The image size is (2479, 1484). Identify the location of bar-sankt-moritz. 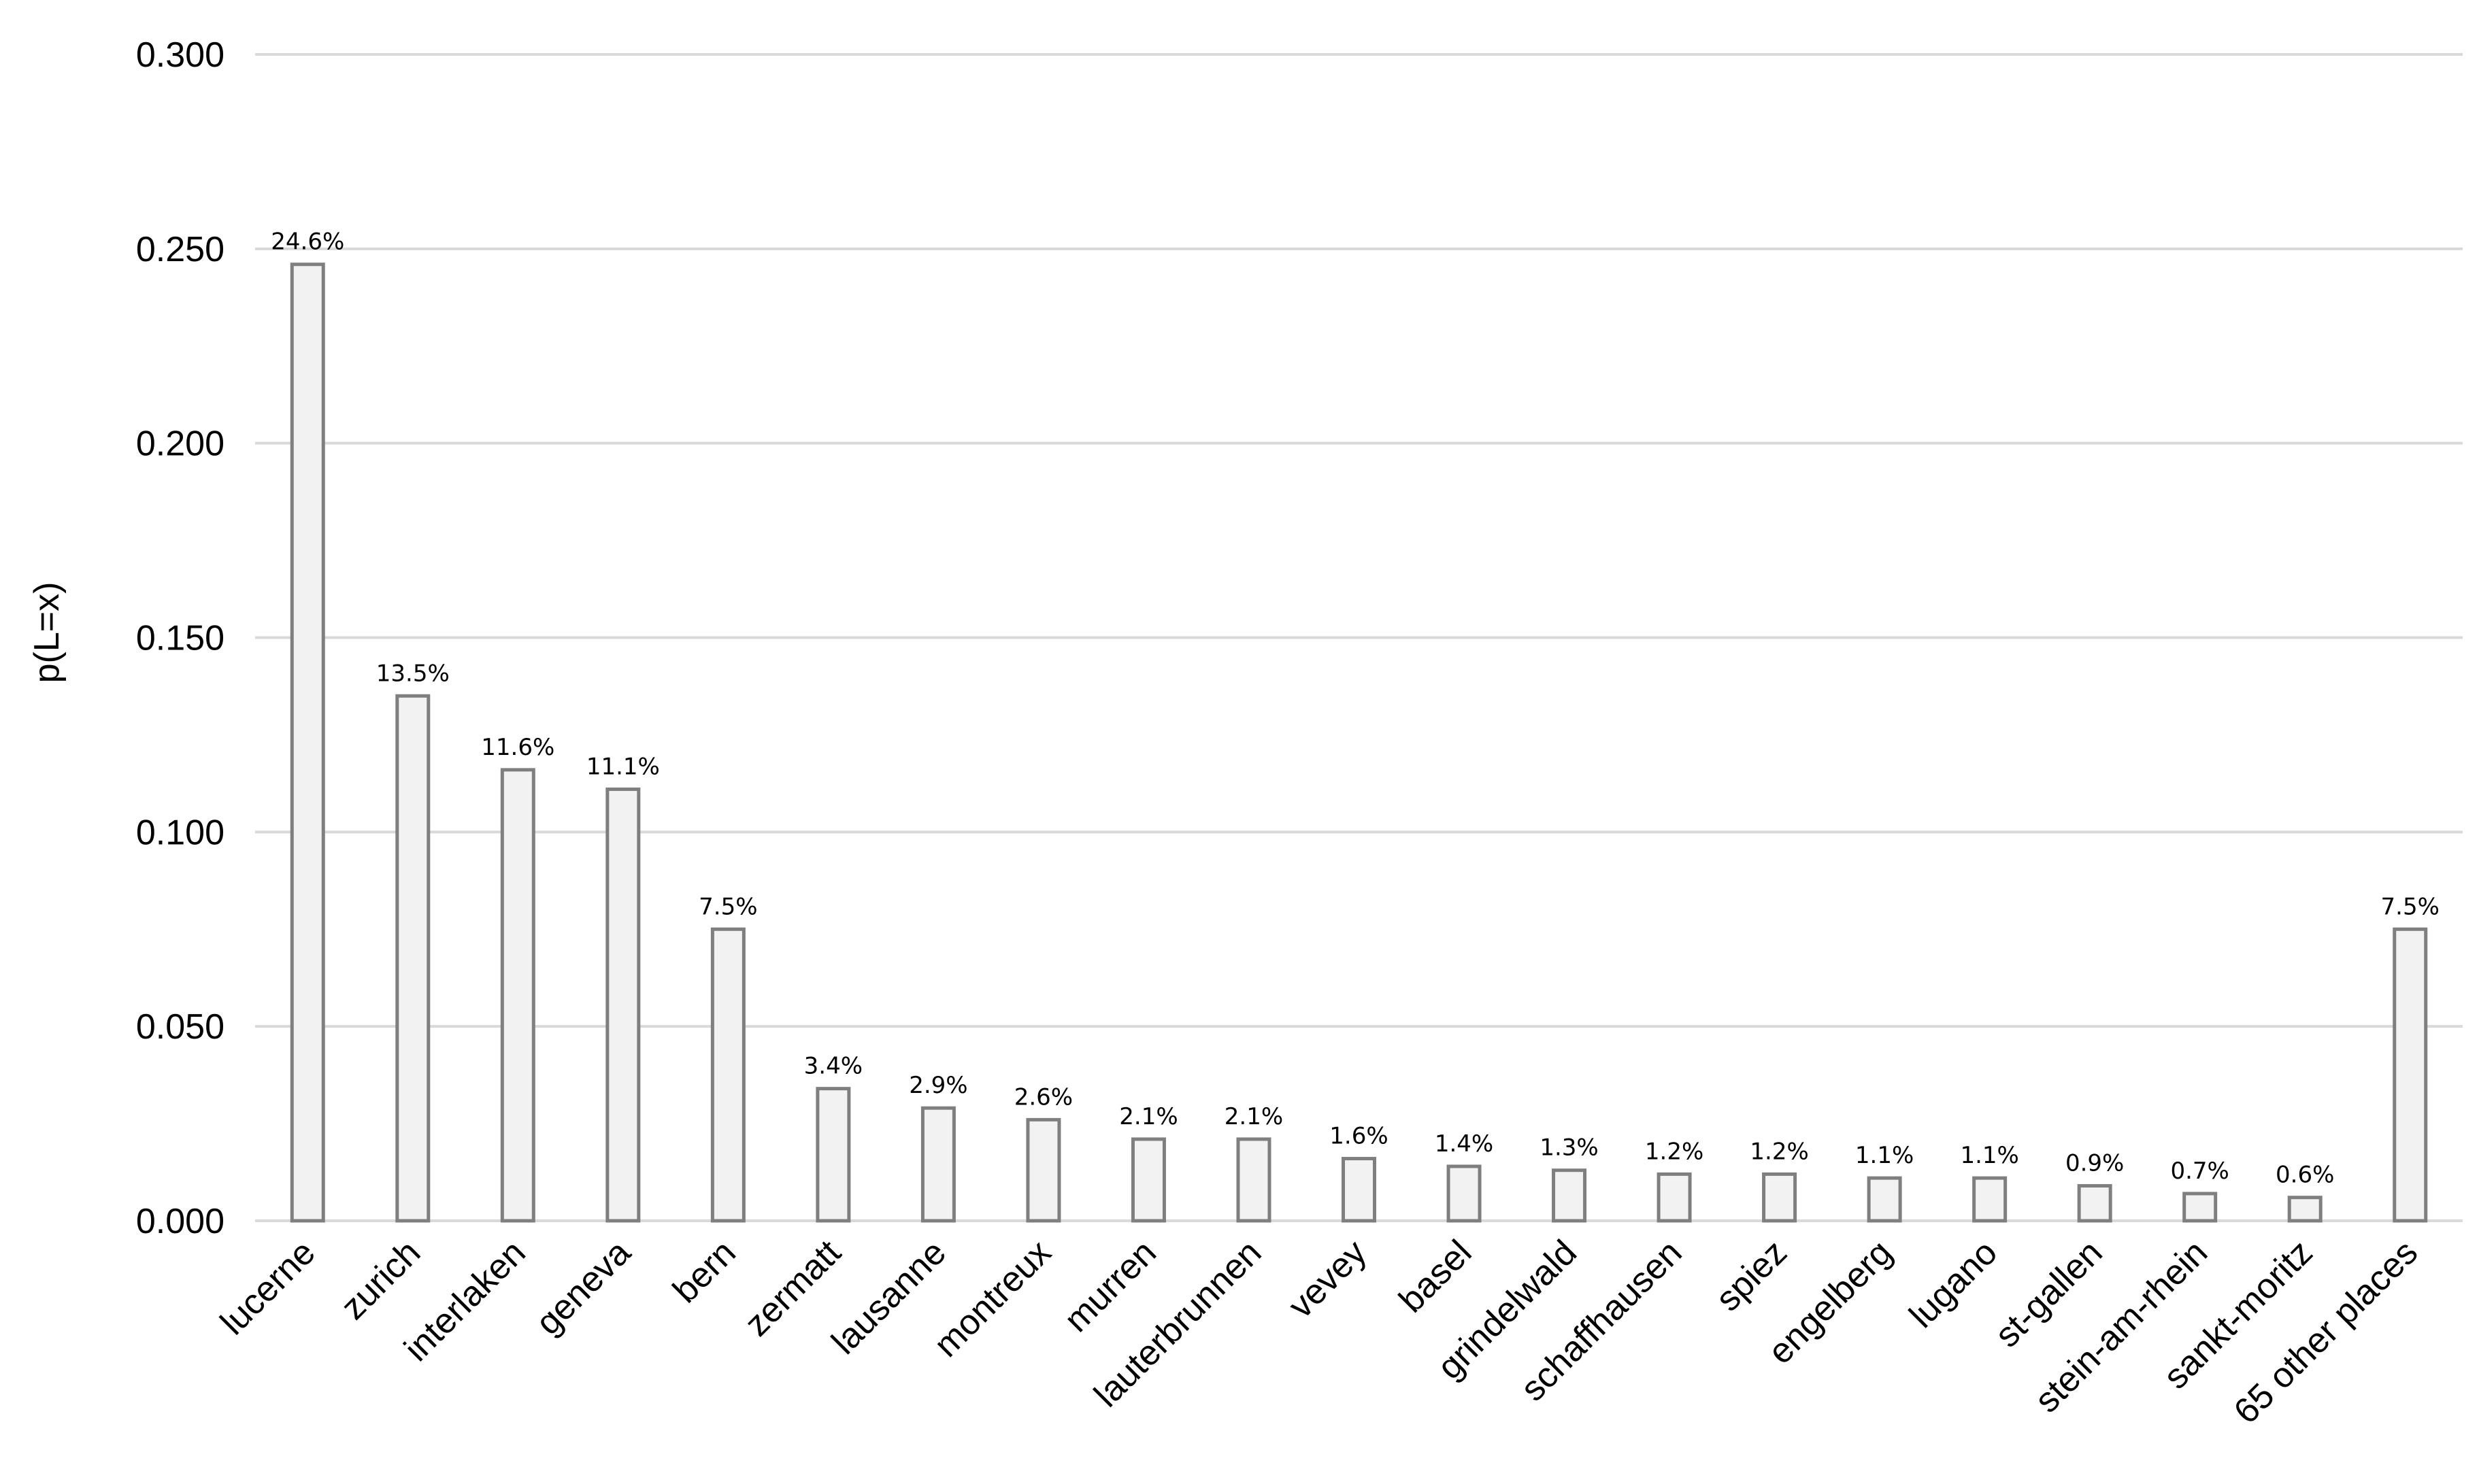
(2305, 1209).